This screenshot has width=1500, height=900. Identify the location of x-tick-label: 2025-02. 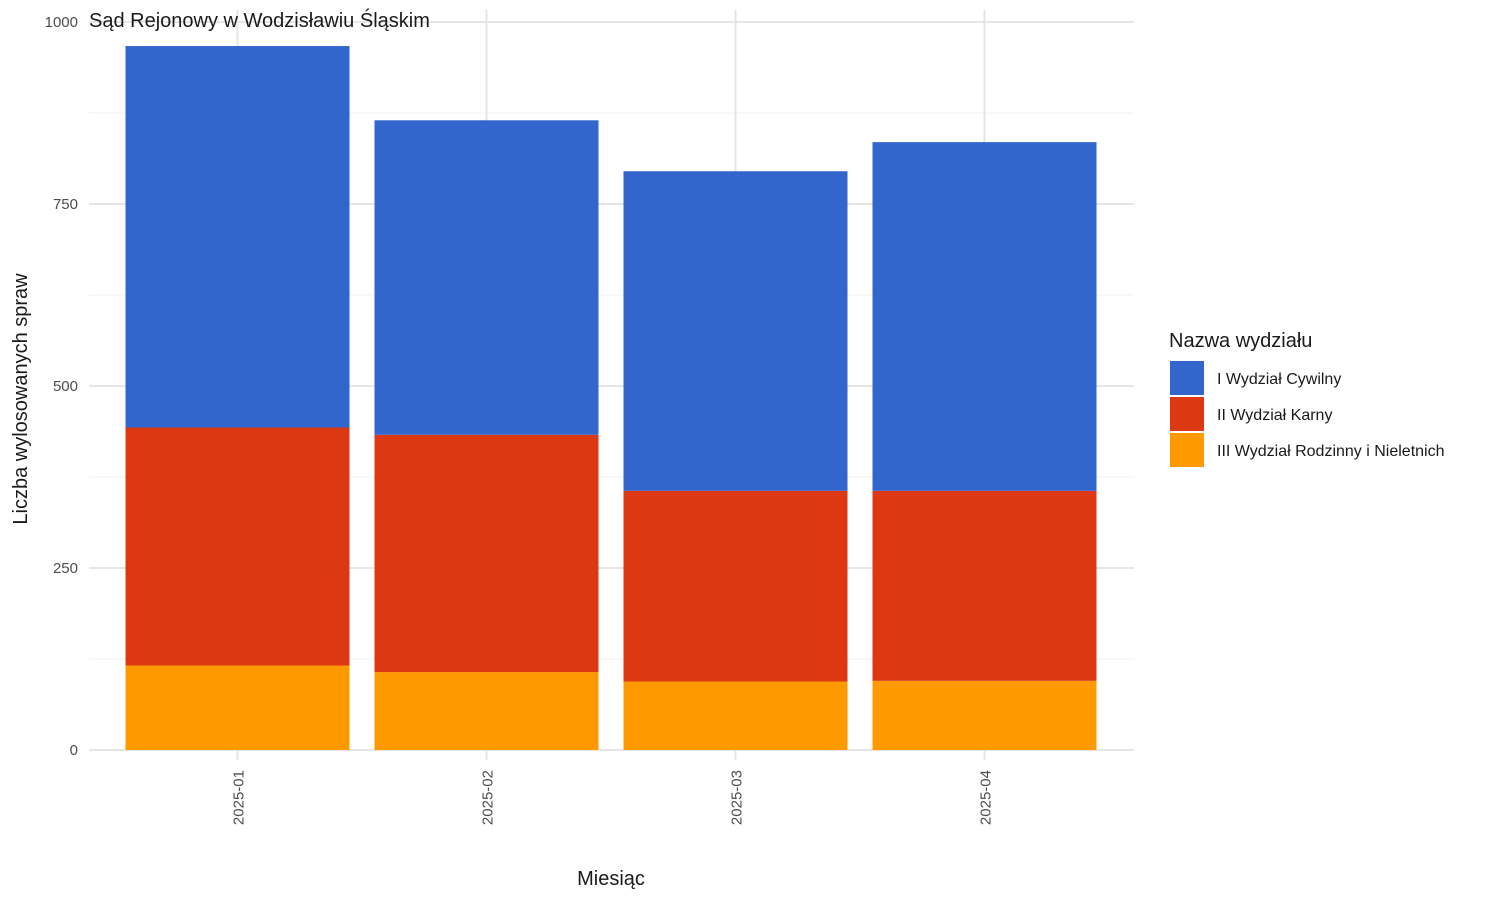
(488, 797).